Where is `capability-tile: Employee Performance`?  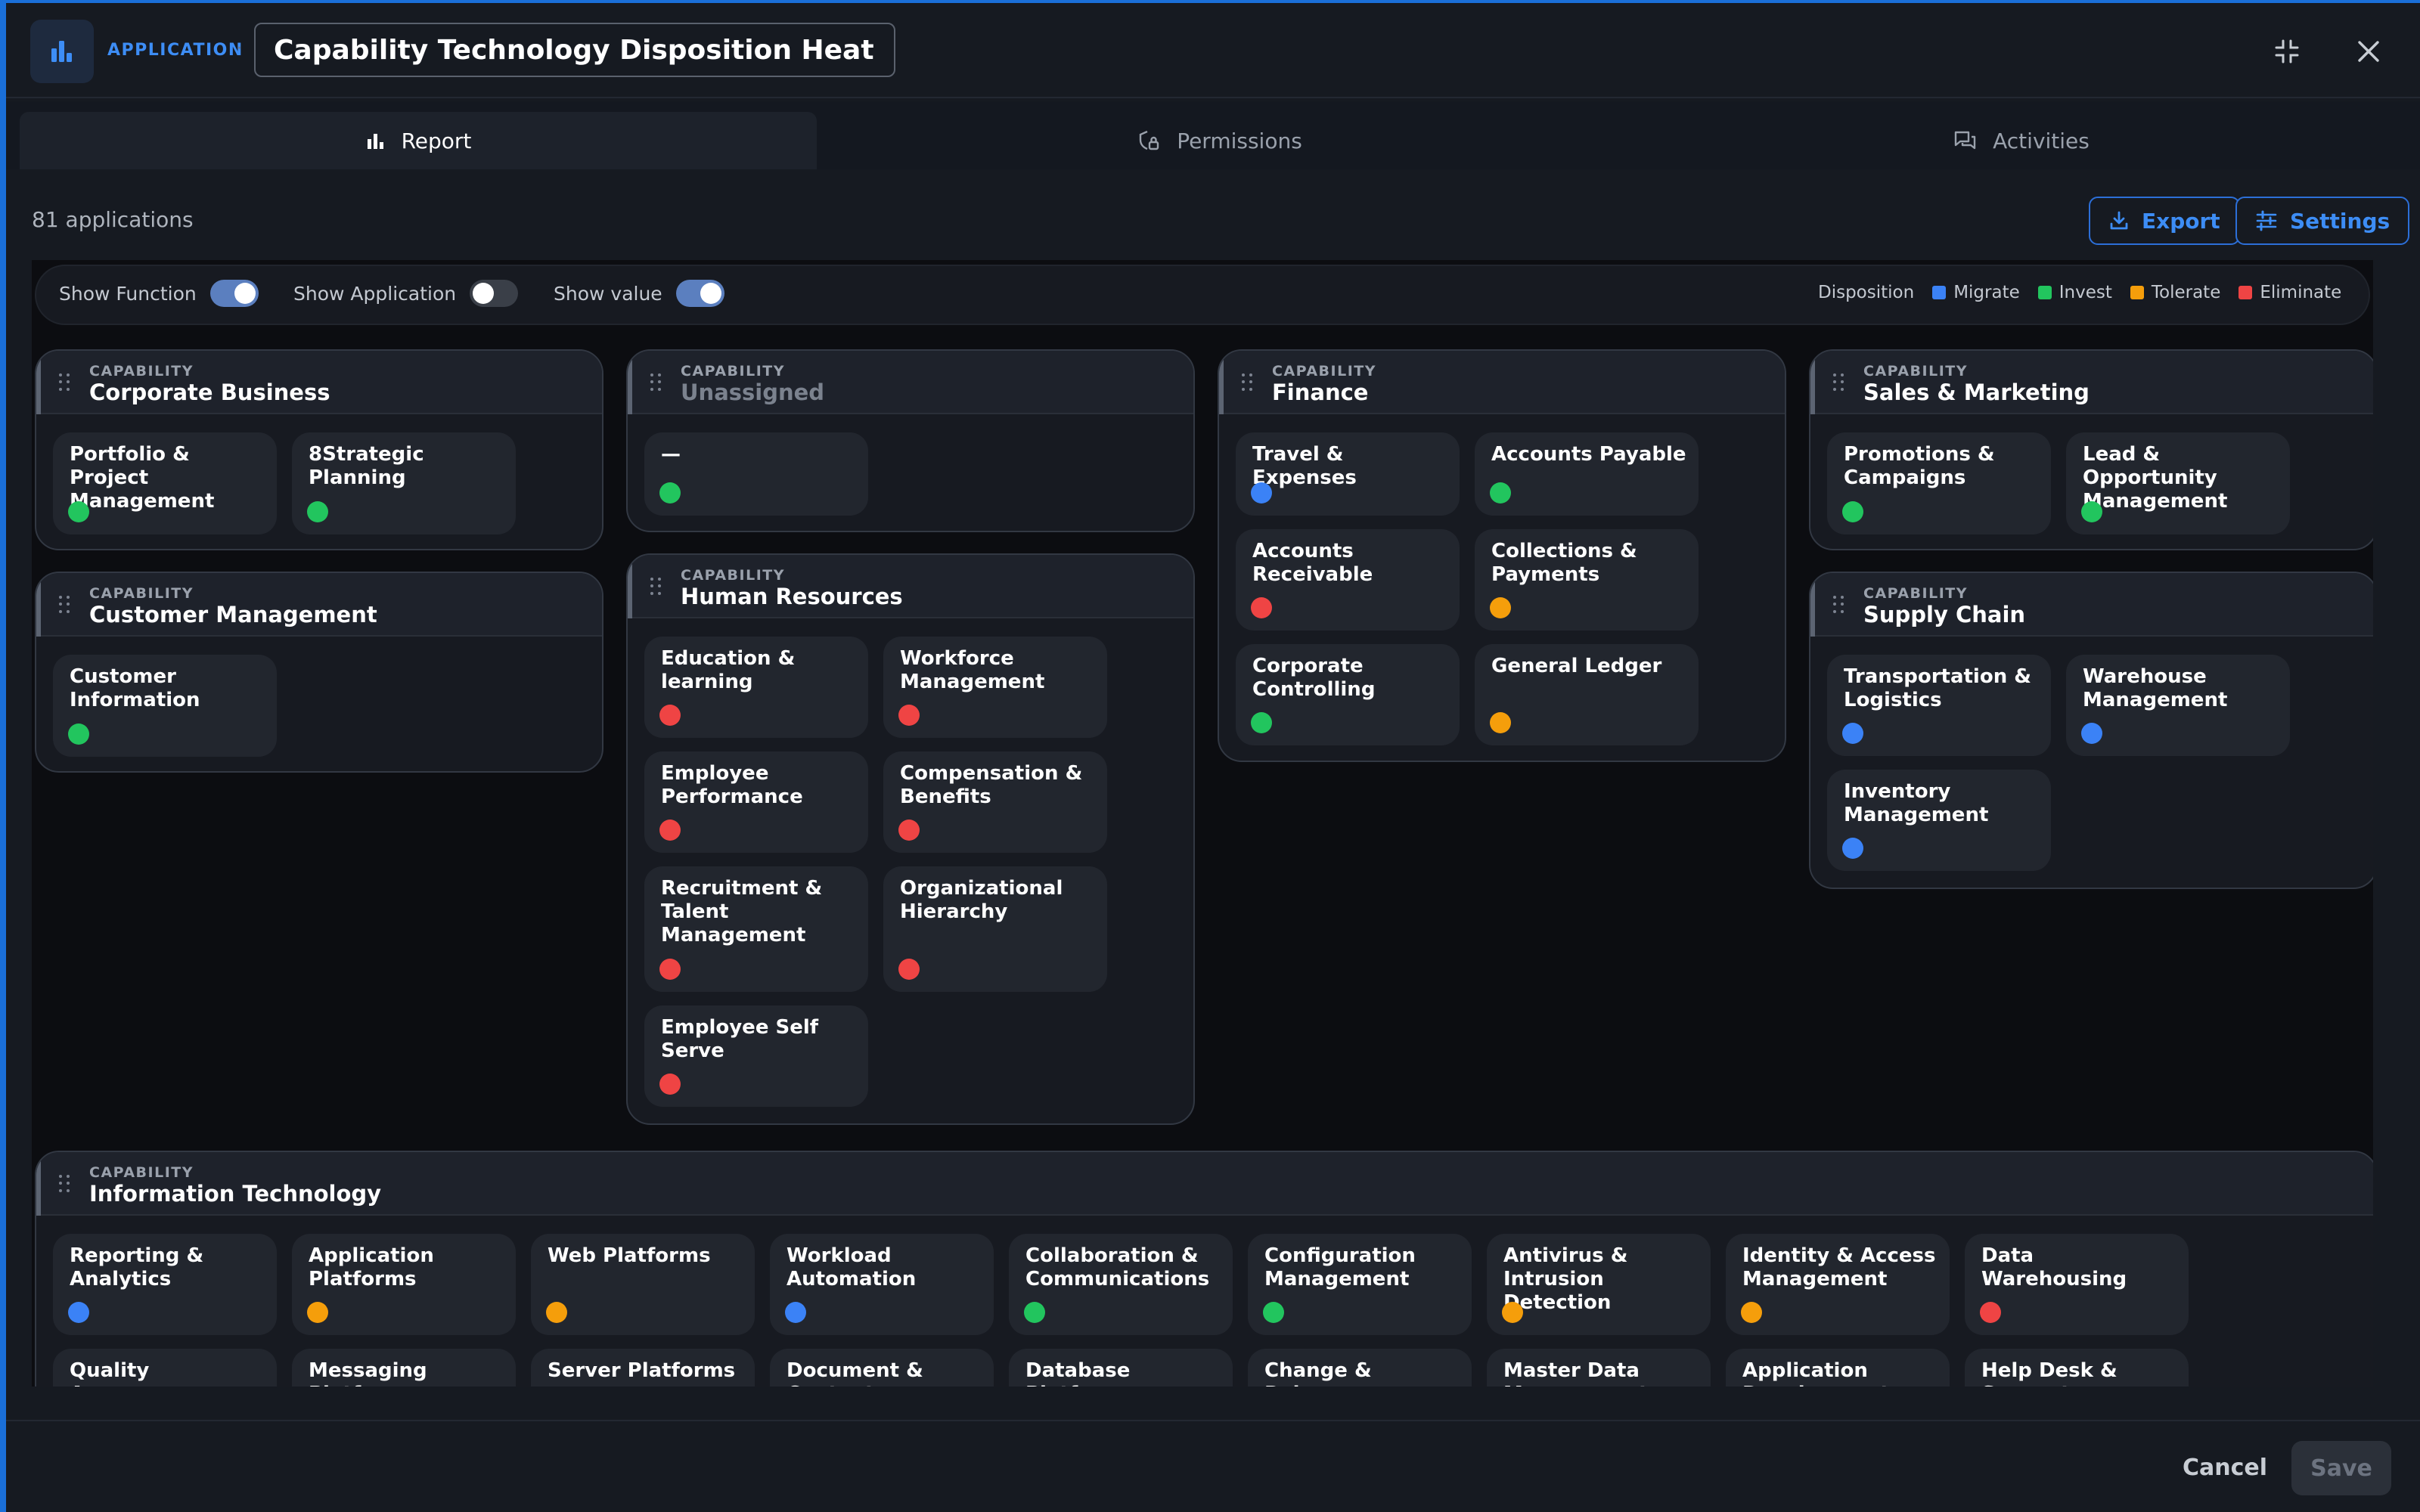 capability-tile: Employee Performance is located at coordinates (756, 802).